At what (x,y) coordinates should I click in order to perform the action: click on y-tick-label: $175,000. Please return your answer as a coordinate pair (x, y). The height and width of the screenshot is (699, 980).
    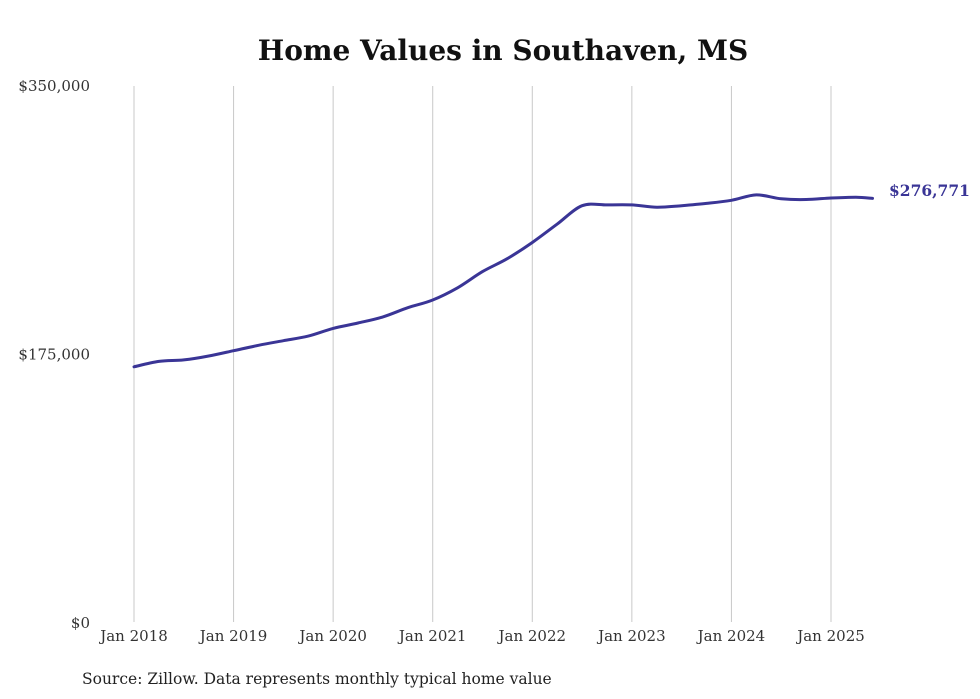
    Looking at the image, I should click on (54, 355).